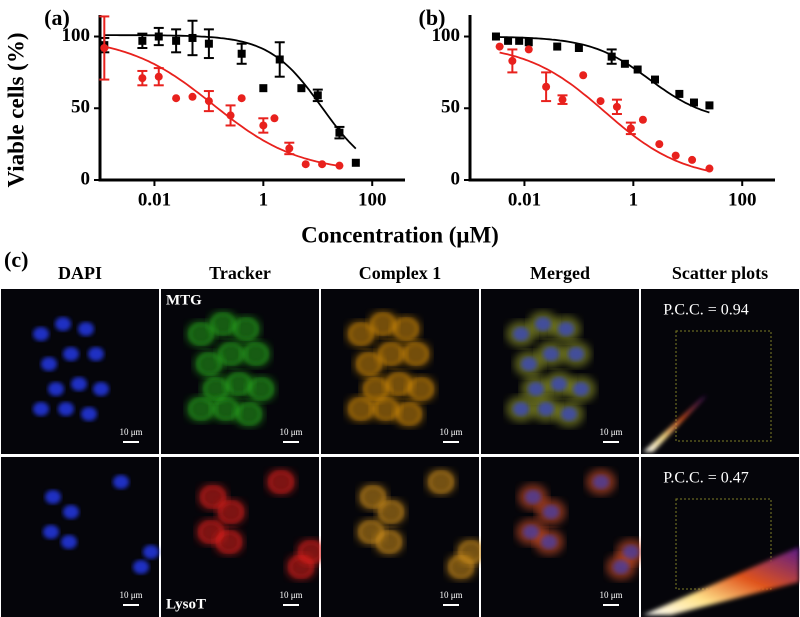 Image resolution: width=800 pixels, height=617 pixels. Describe the element at coordinates (706, 310) in the screenshot. I see `pcc-label: P.C.C. = 0.94` at that location.